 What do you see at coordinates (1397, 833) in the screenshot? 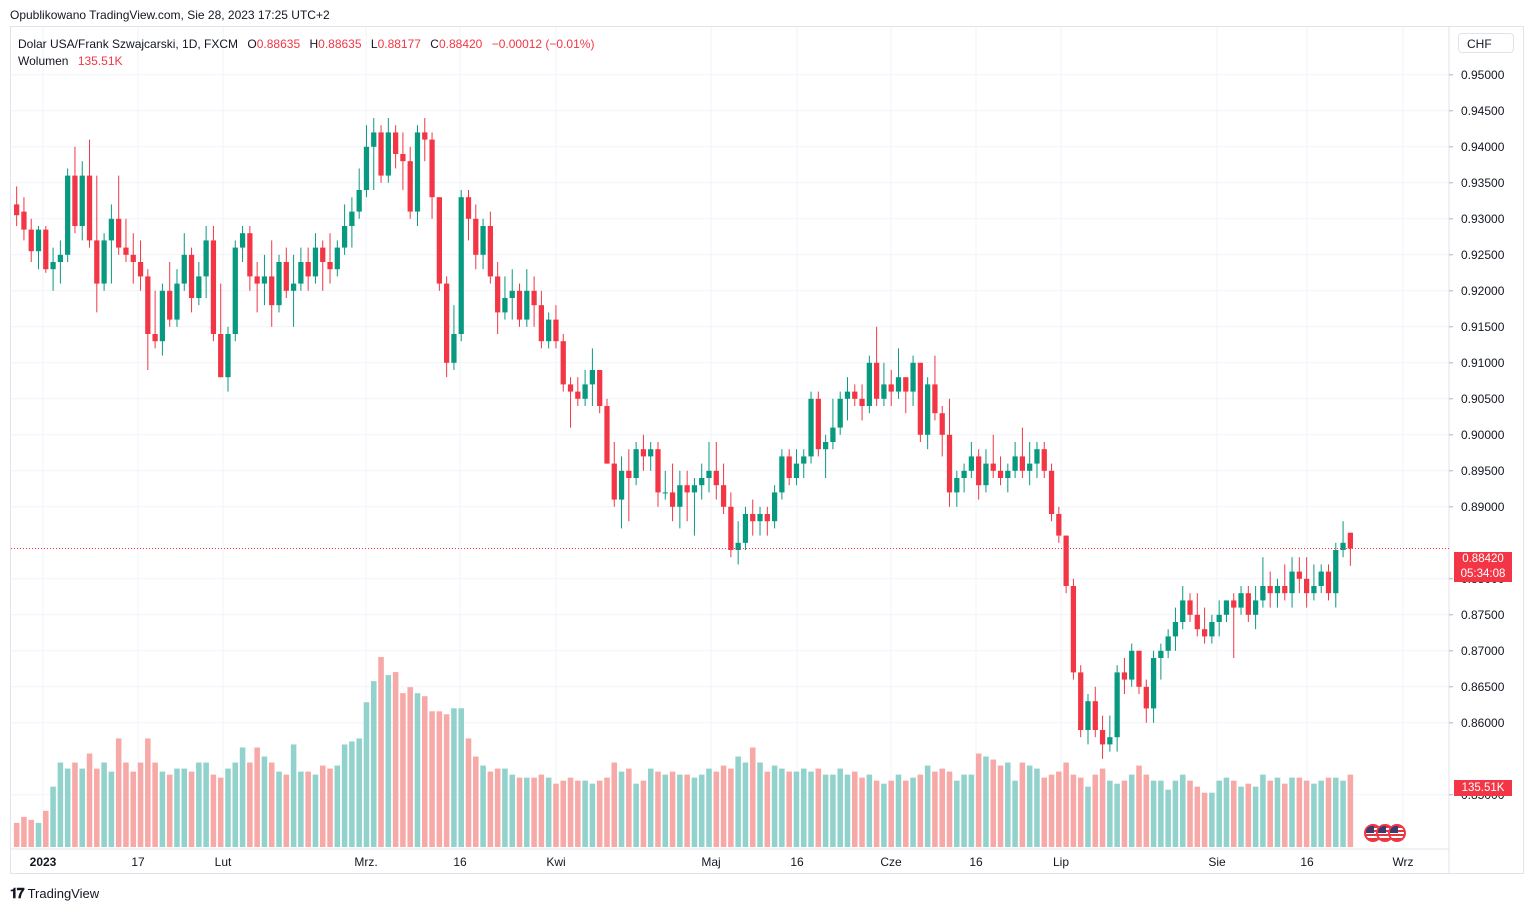
I see `us-flag-icon` at bounding box center [1397, 833].